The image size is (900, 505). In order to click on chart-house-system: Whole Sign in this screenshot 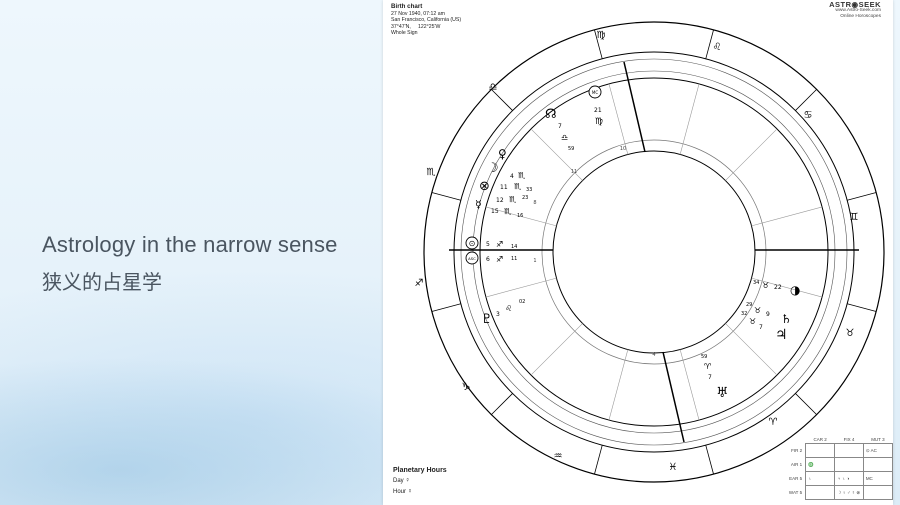, I will do `click(404, 33)`.